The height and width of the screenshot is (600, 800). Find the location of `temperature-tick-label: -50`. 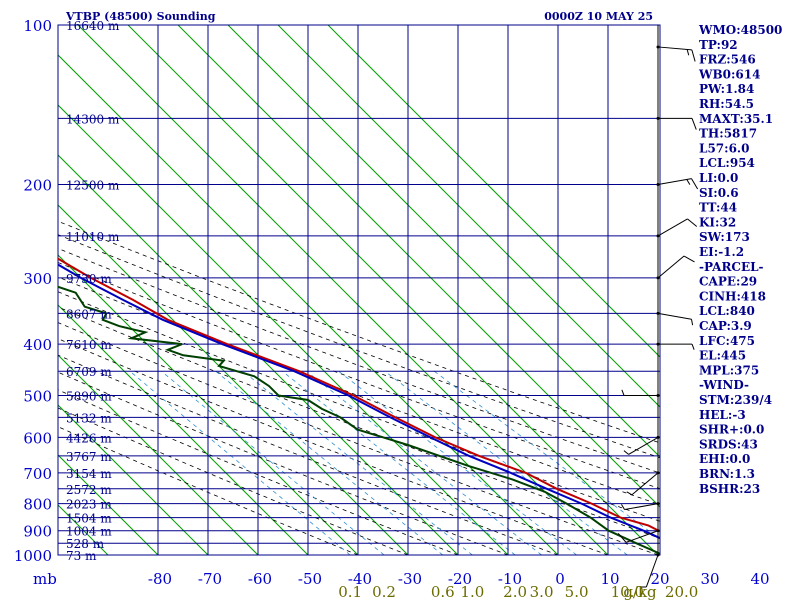

temperature-tick-label: -50 is located at coordinates (310, 579).